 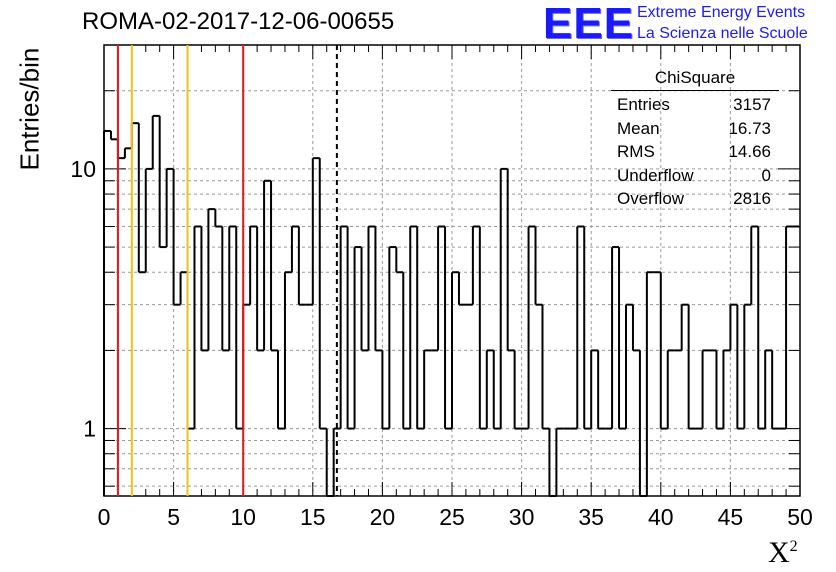 I want to click on x-tick-label: 0, so click(x=104, y=517).